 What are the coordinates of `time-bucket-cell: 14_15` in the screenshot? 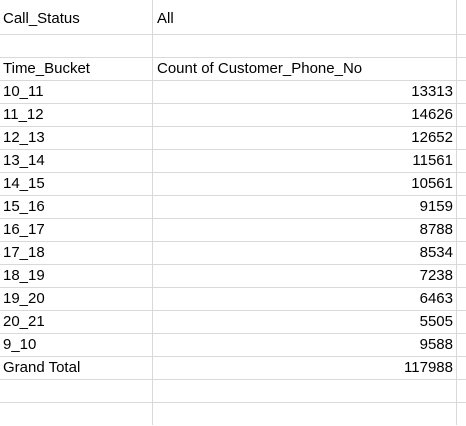 It's located at (76, 184).